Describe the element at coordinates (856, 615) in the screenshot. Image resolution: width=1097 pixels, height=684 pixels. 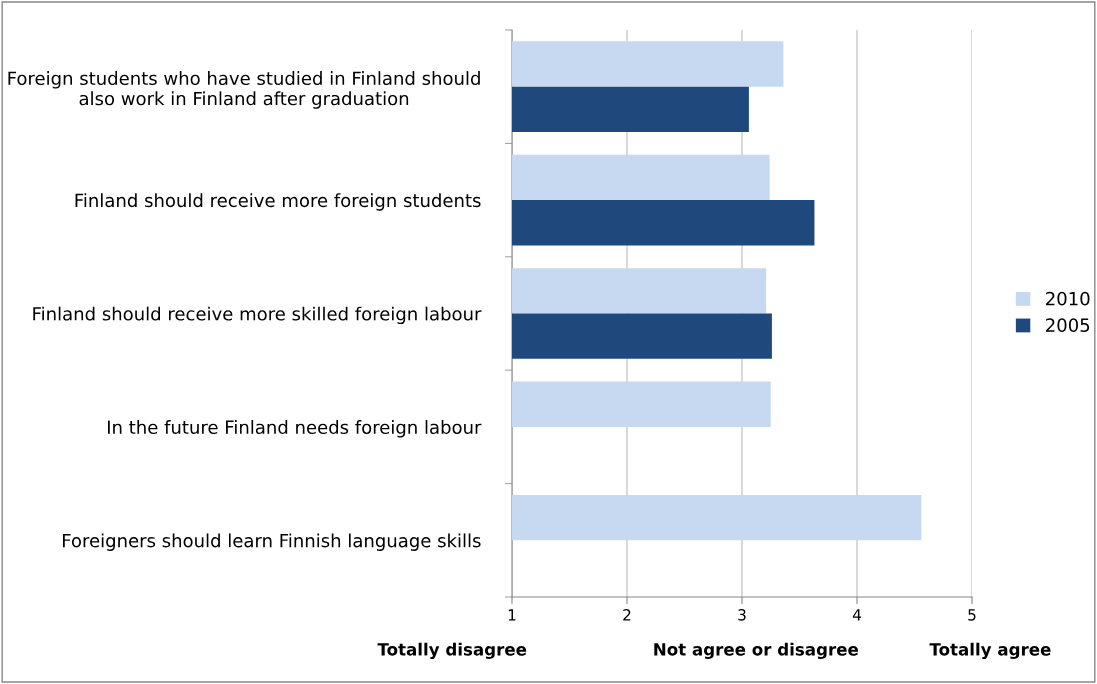
I see `x-tick-label: 4` at that location.